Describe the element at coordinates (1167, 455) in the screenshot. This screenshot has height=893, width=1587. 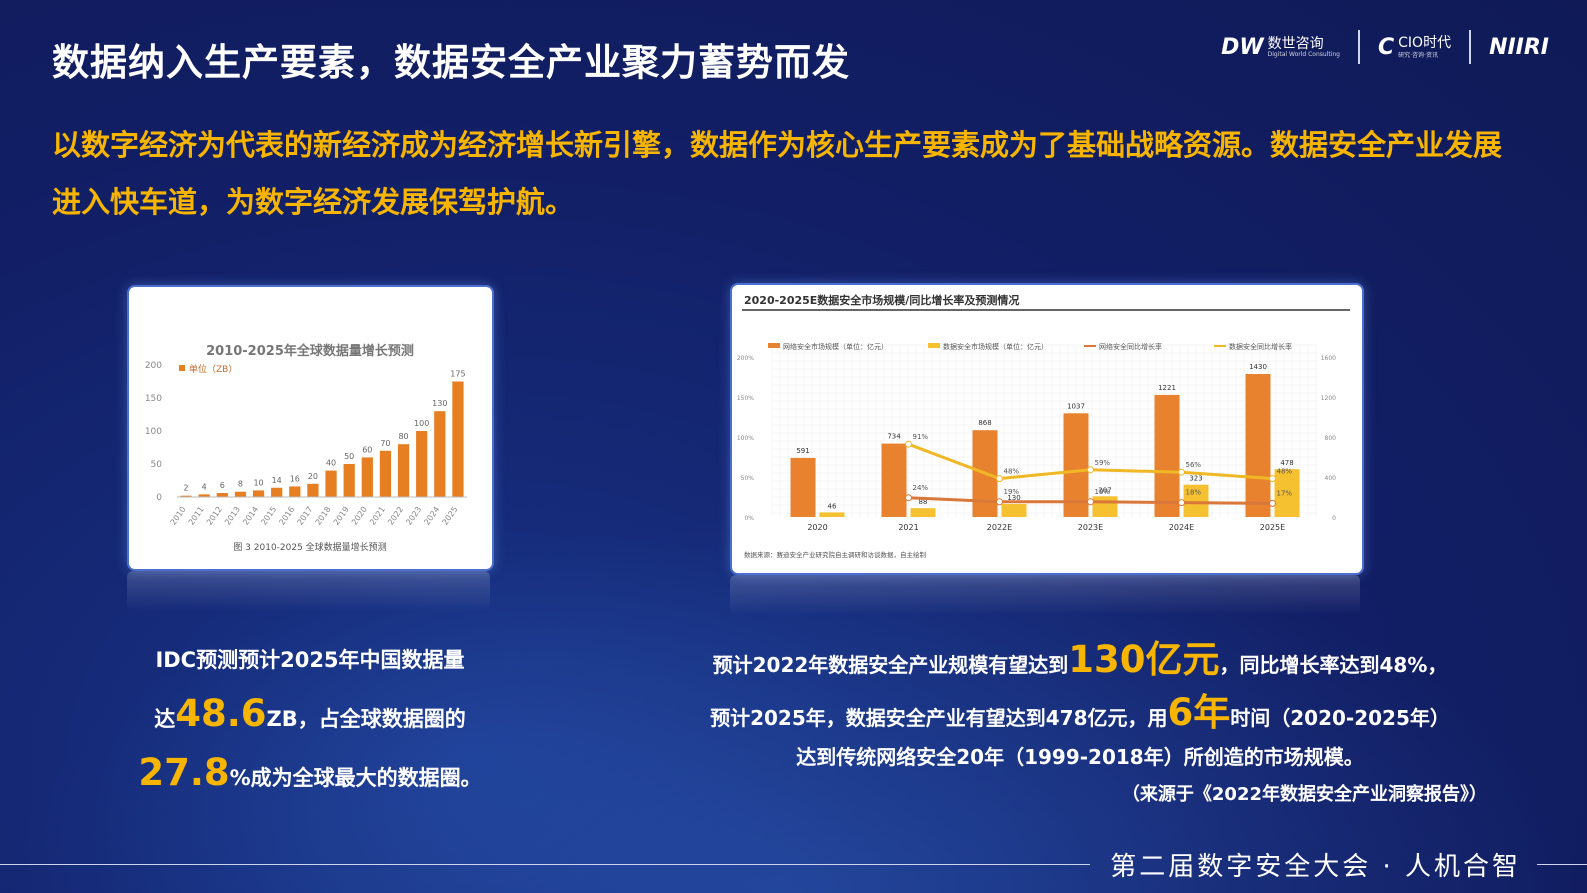
I see `bar-network-security` at that location.